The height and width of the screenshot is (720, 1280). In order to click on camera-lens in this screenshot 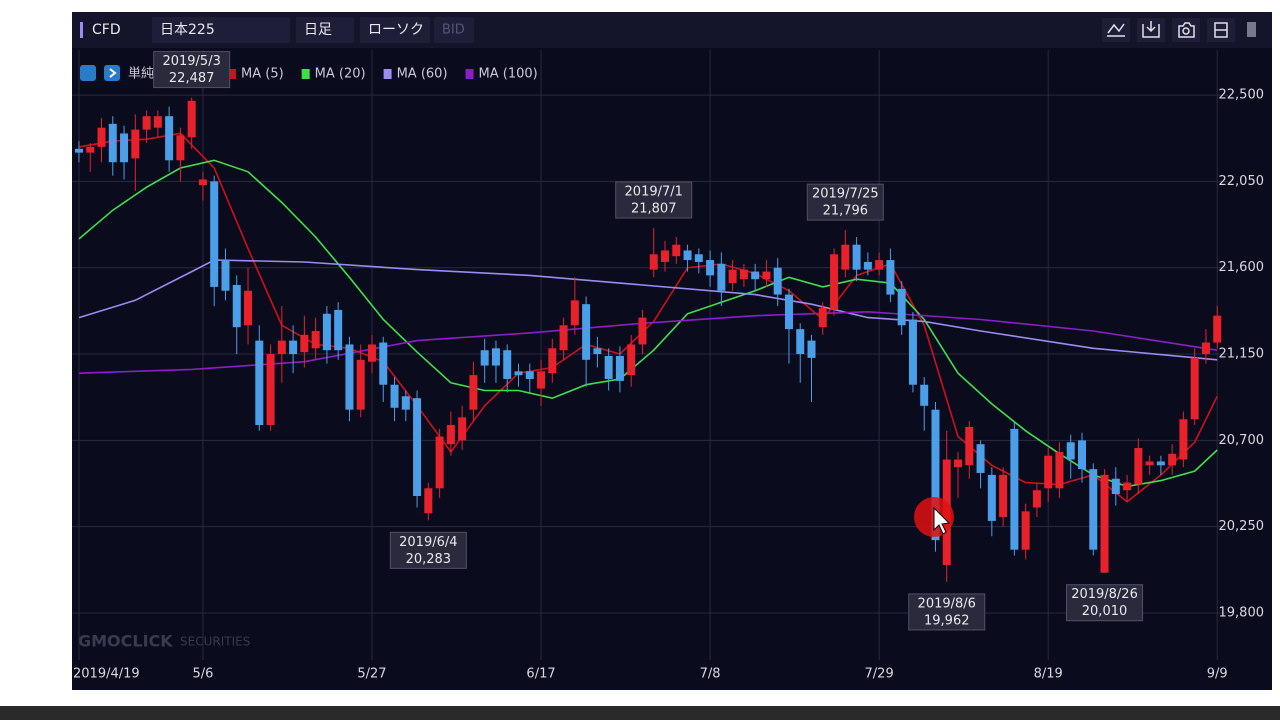, I will do `click(1186, 31)`.